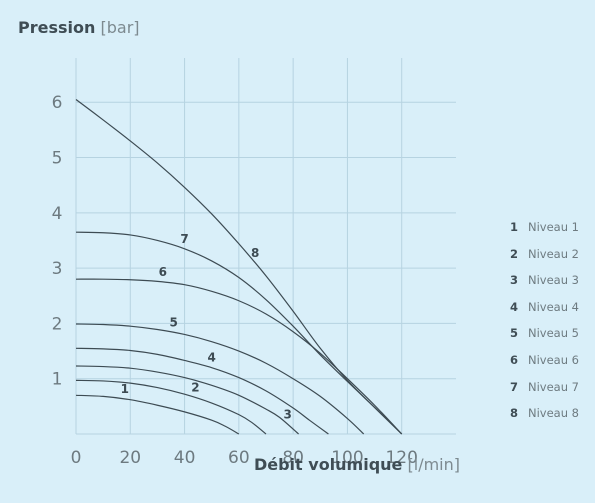 This screenshot has width=595, height=503. I want to click on series-inline-label: 4, so click(212, 358).